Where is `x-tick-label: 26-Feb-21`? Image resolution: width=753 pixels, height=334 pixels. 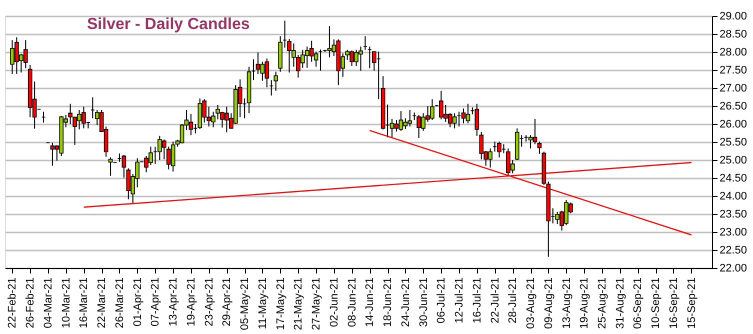
x-tick-label: 26-Feb-21 is located at coordinates (30, 303).